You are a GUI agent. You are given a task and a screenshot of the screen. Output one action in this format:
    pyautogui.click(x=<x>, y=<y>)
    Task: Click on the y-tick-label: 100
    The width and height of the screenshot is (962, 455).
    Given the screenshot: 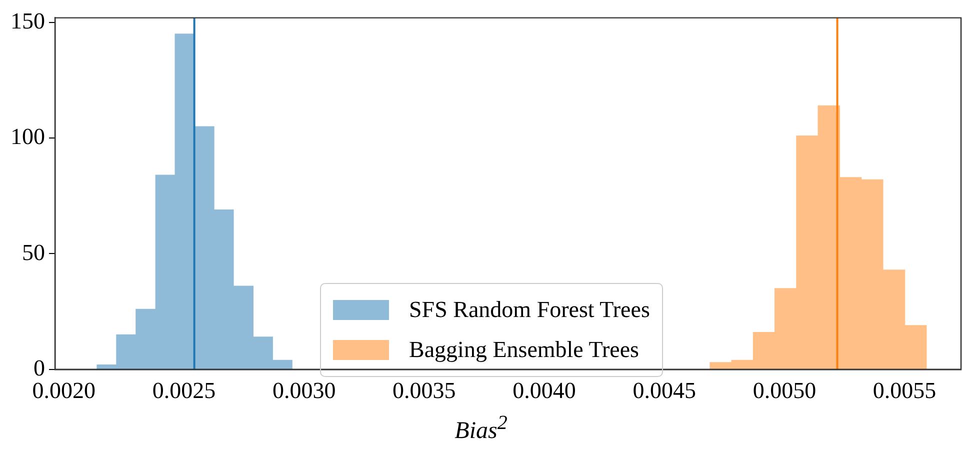 What is the action you would take?
    pyautogui.click(x=27, y=137)
    